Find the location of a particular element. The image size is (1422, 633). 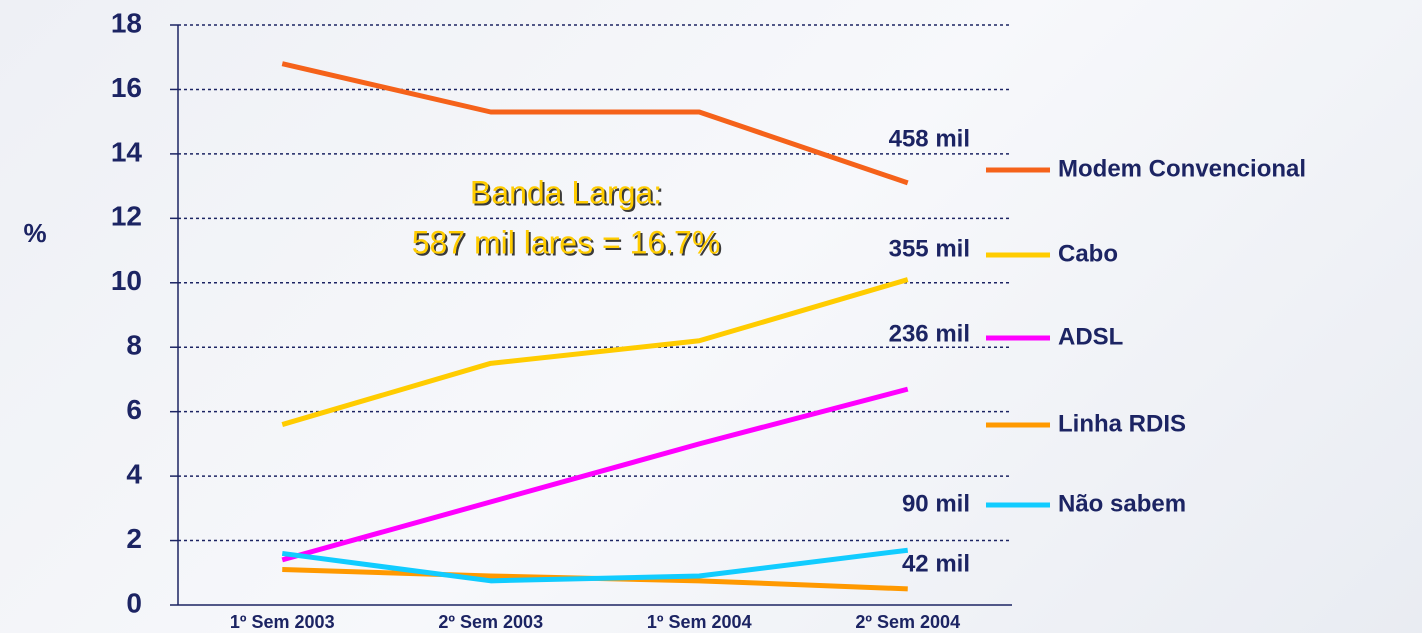

x-tick-label: 1º Sem 2004 is located at coordinates (699, 622).